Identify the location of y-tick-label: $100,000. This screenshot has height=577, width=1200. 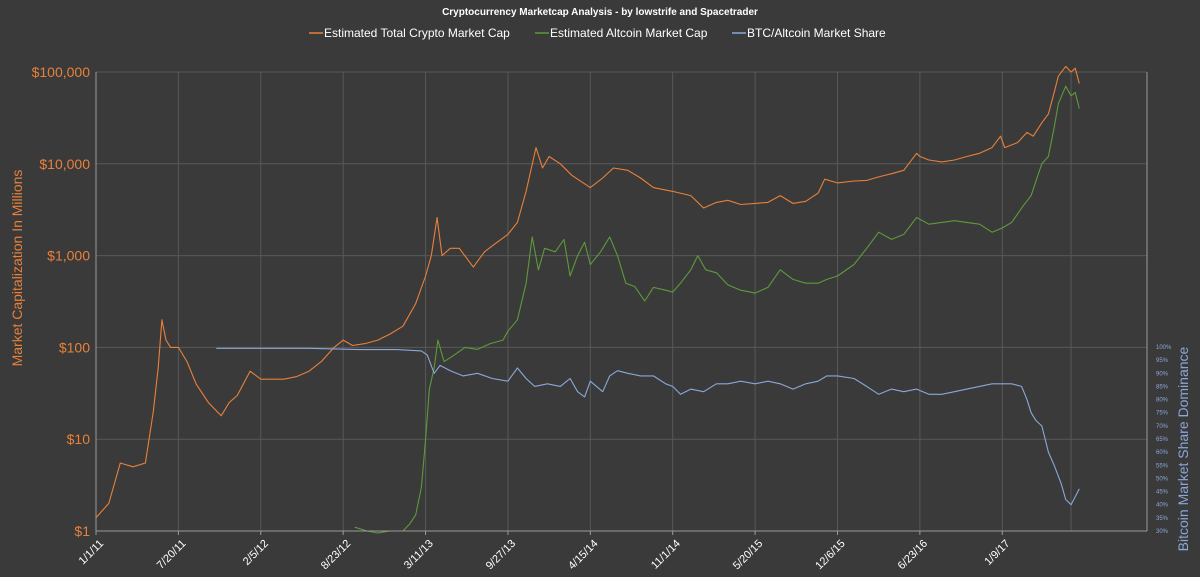
(61, 72).